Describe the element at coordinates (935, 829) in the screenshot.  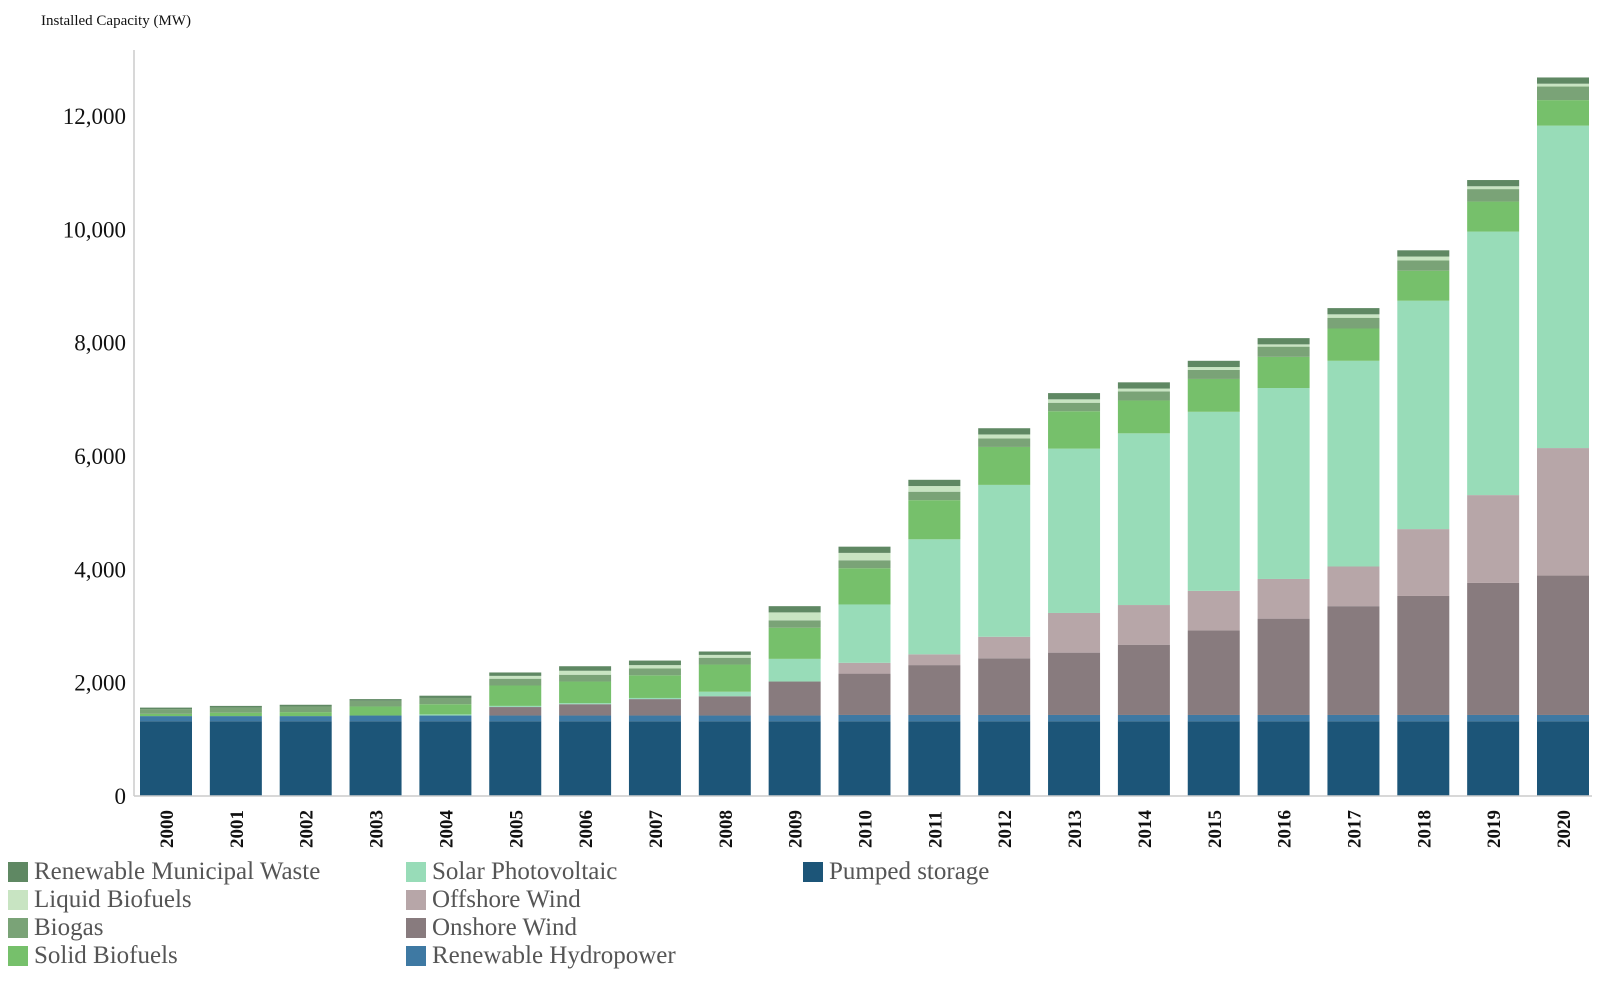
I see `x-tick-label: 2011` at that location.